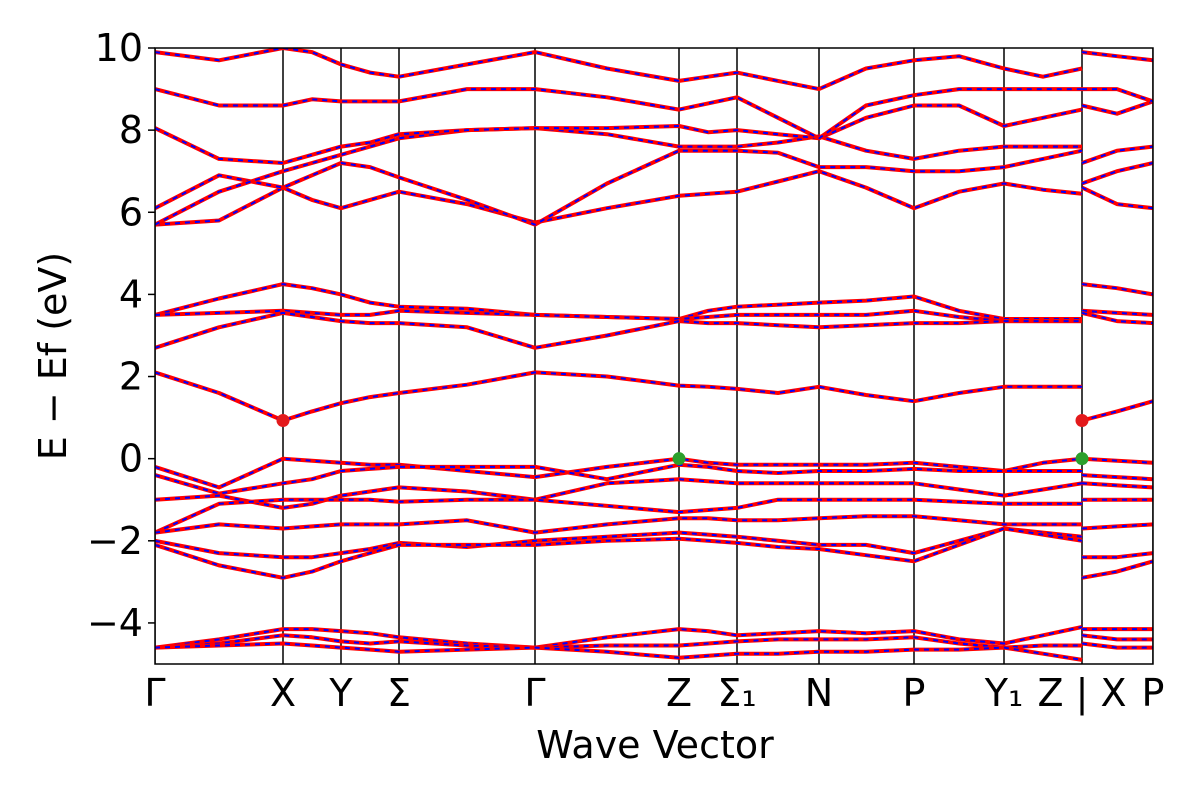  I want to click on x-axis-label: Wave Vector, so click(655, 745).